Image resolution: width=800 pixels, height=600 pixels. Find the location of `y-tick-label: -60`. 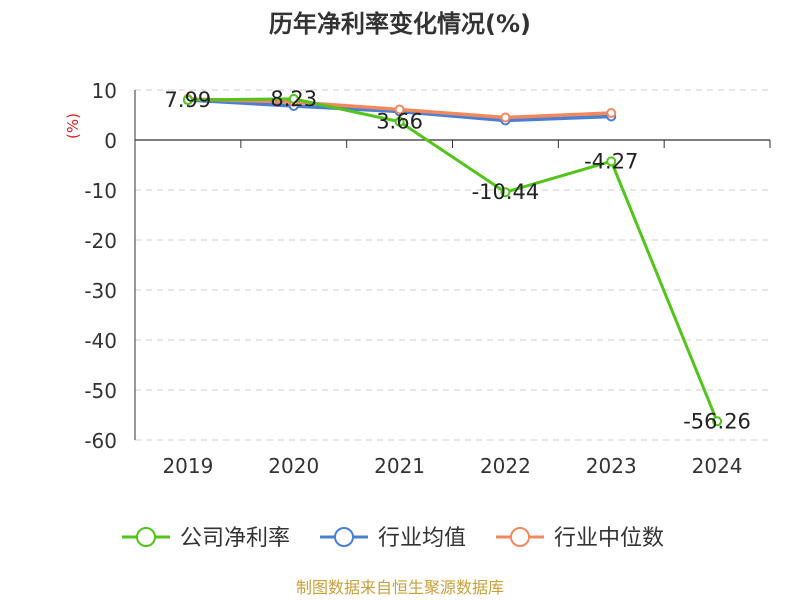

y-tick-label: -60 is located at coordinates (100, 441).